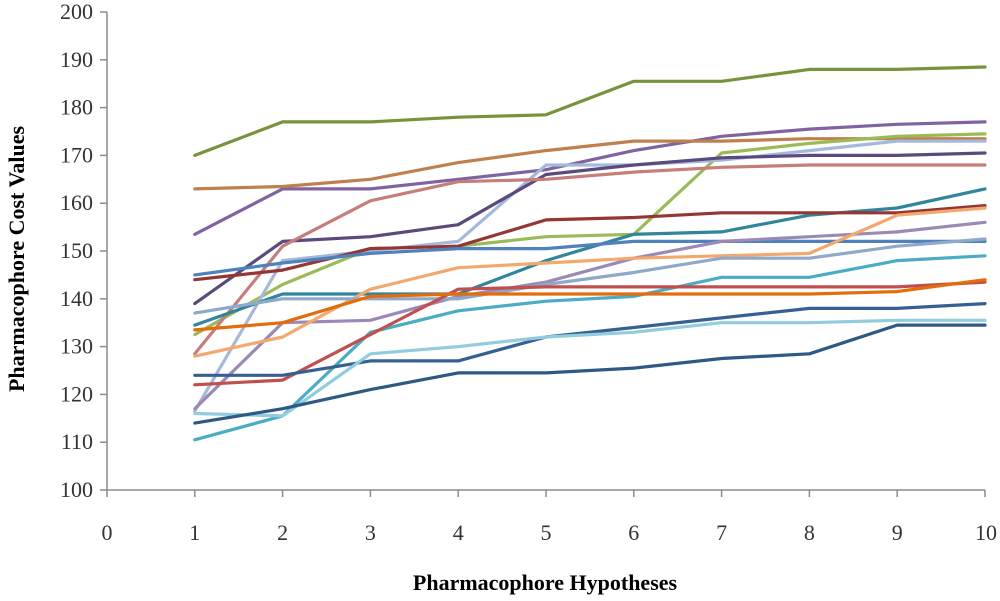  Describe the element at coordinates (76, 202) in the screenshot. I see `y-tick-label: 160` at that location.